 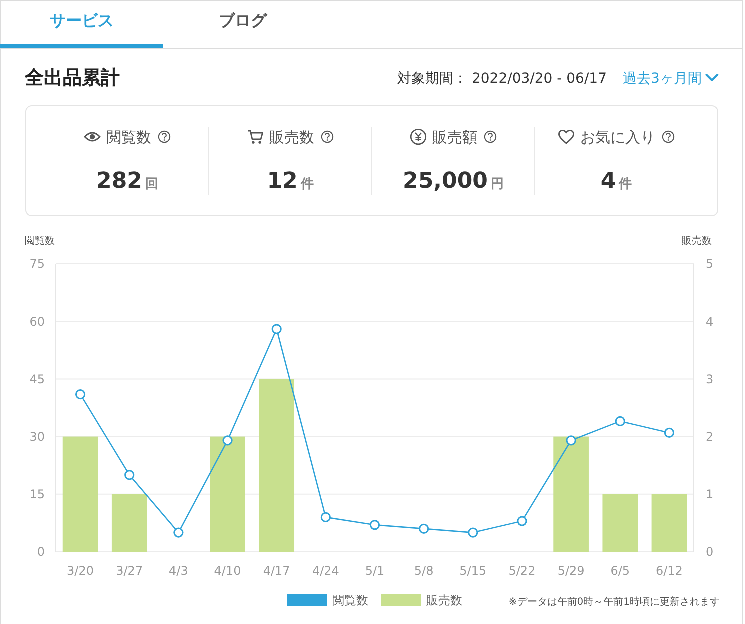 I want to click on x-tick-label: 5/8, so click(x=424, y=571).